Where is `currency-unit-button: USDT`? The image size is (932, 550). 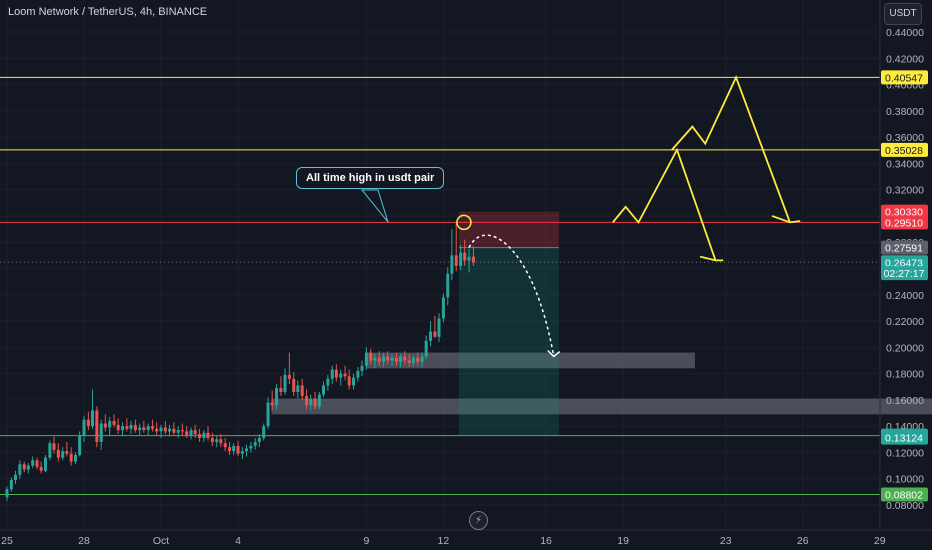 currency-unit-button: USDT is located at coordinates (903, 14).